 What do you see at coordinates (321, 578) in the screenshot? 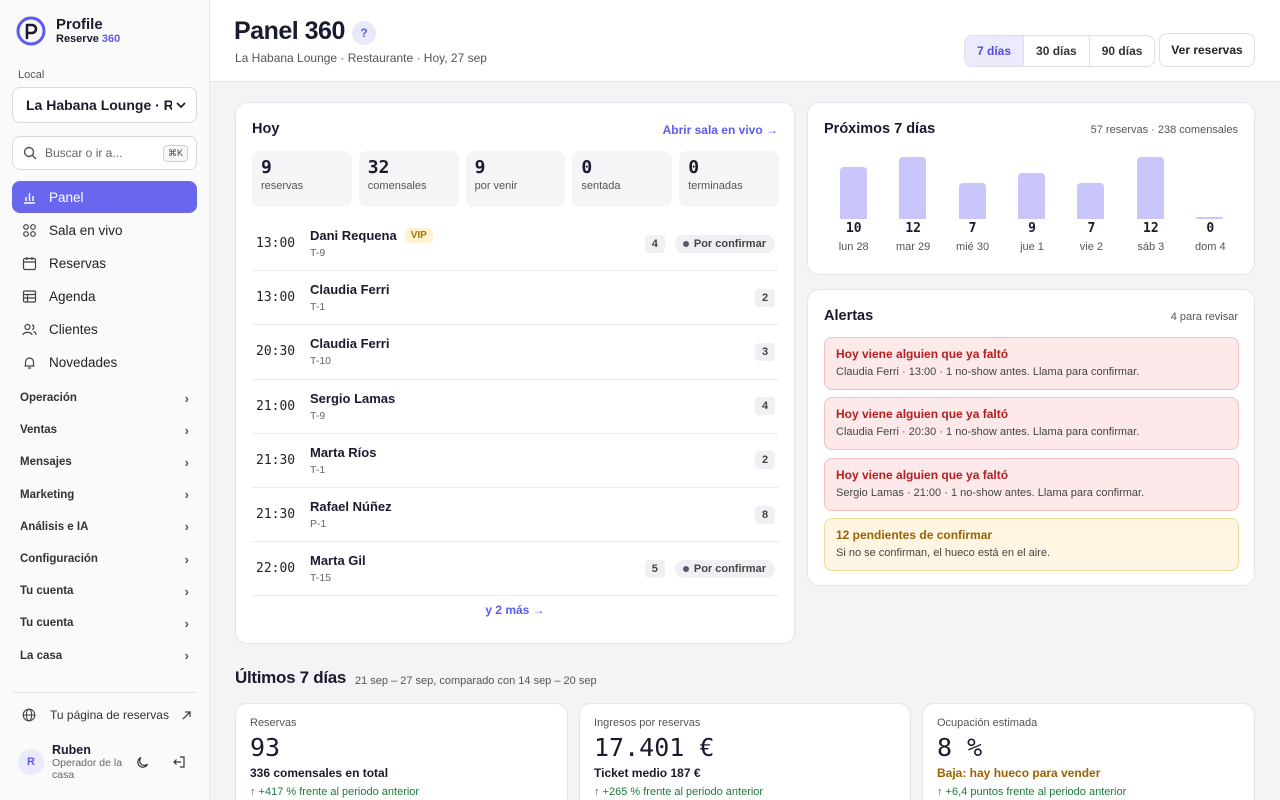
I see `reservation-table: T-15` at bounding box center [321, 578].